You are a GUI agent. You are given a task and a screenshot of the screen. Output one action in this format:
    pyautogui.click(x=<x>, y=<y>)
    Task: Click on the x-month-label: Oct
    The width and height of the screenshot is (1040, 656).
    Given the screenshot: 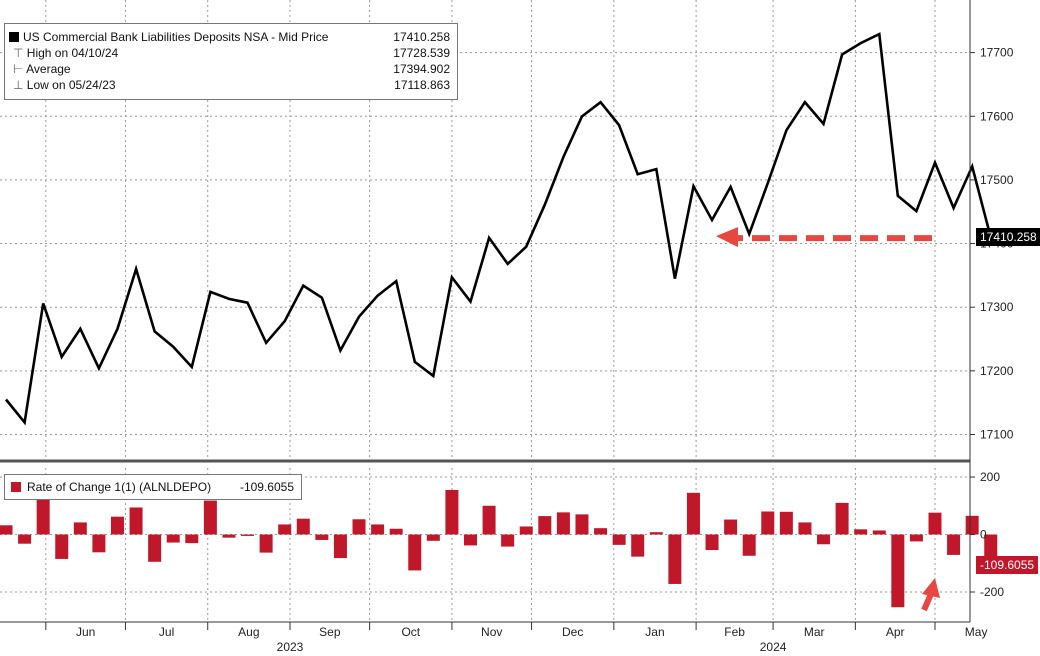 What is the action you would take?
    pyautogui.click(x=410, y=632)
    